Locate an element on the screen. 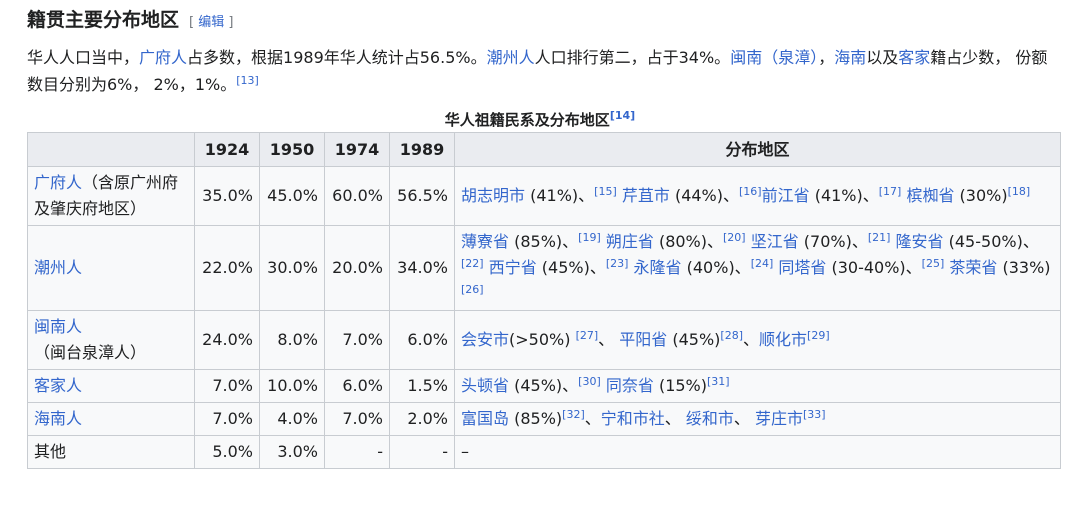 This screenshot has width=1080, height=506. reference-link: [29] is located at coordinates (818, 335).